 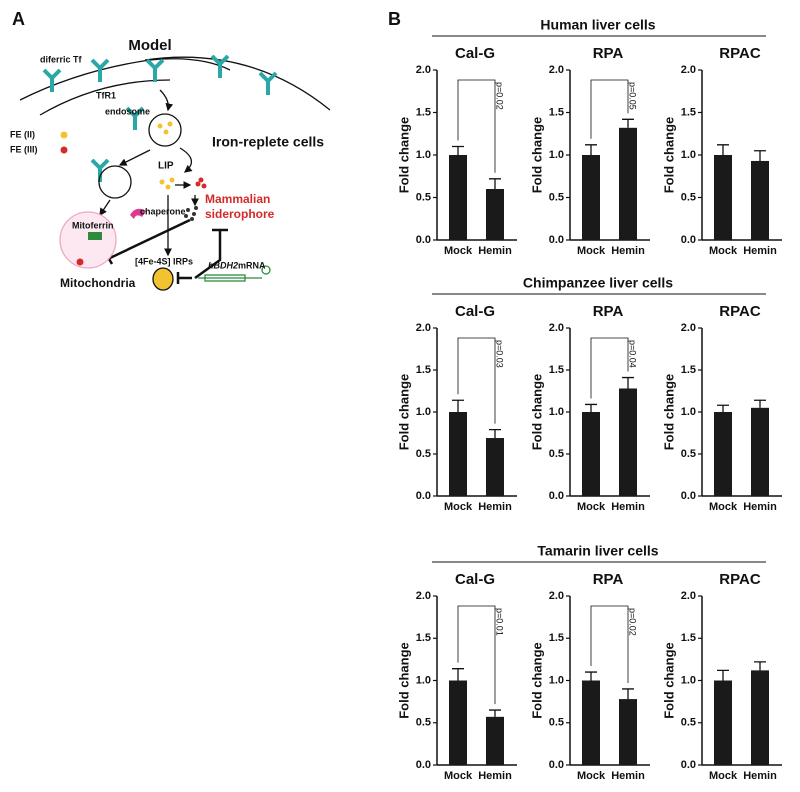 What do you see at coordinates (598, 283) in the screenshot?
I see `group-title: Chimpanzee liver cells` at bounding box center [598, 283].